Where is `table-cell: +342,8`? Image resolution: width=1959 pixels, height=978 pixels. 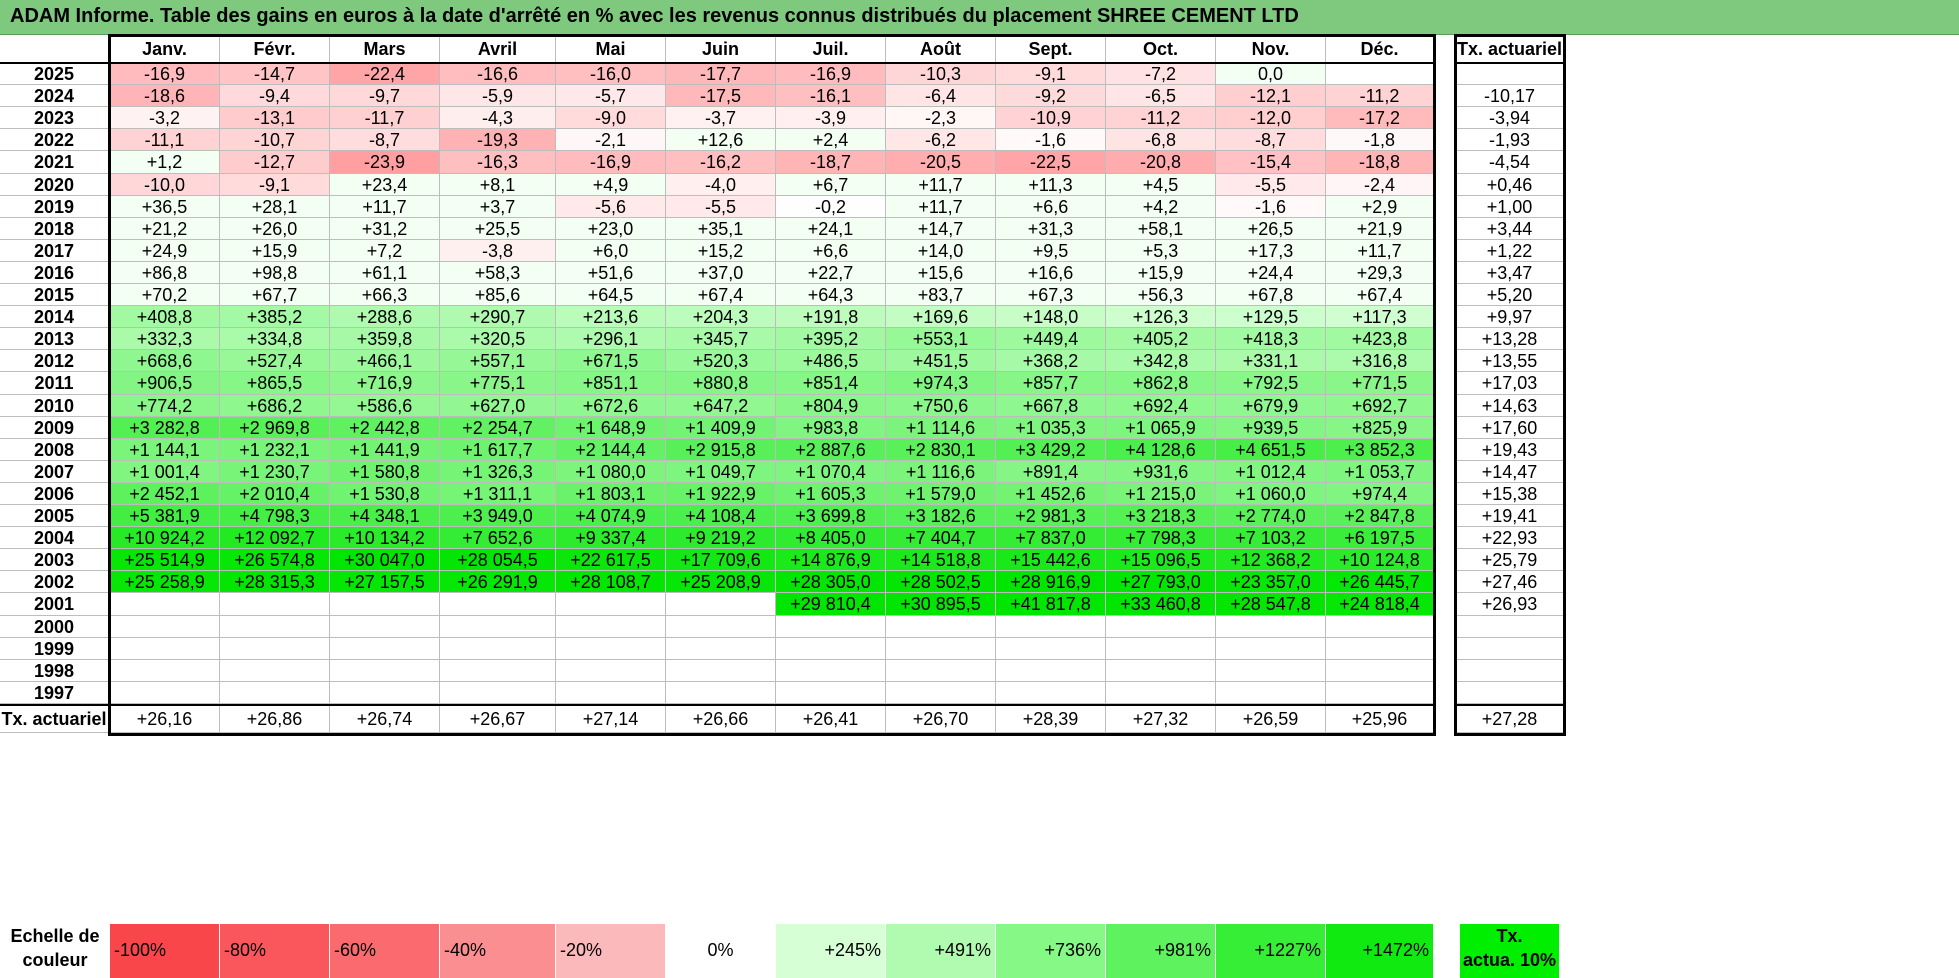 table-cell: +342,8 is located at coordinates (1161, 361).